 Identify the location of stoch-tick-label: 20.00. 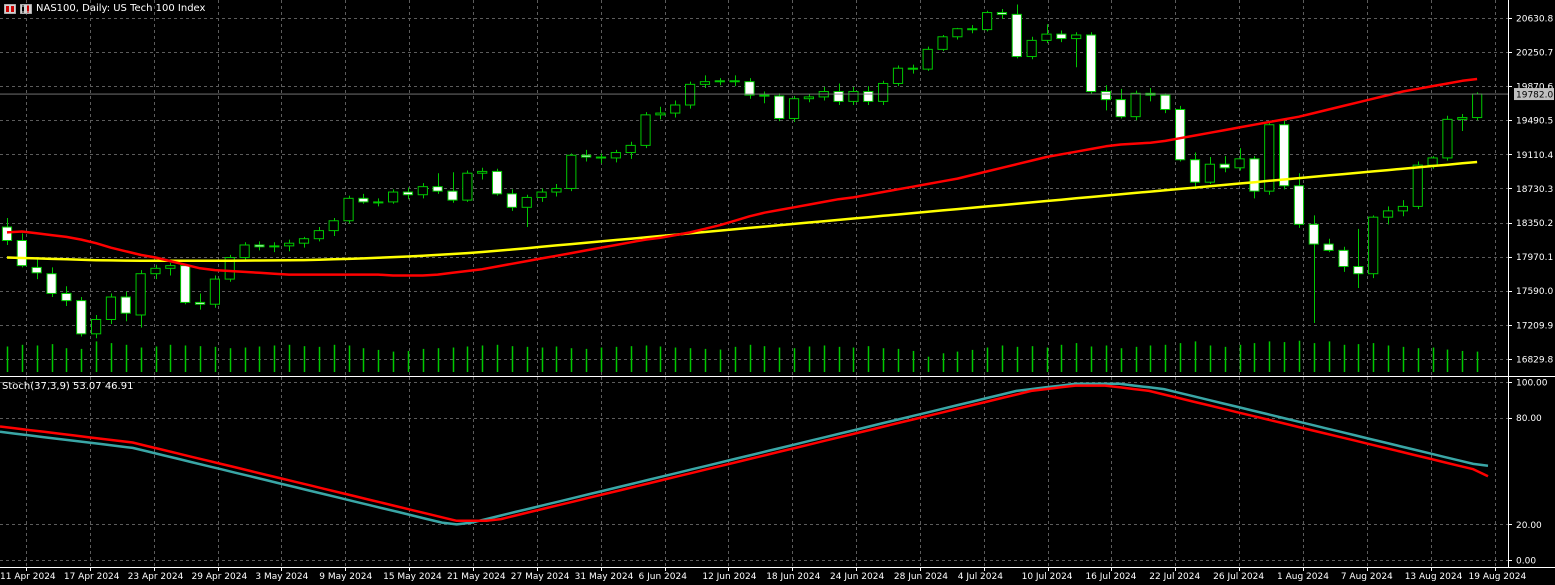
(1529, 526).